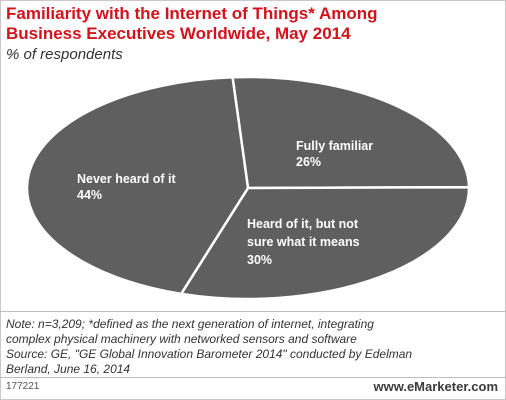  What do you see at coordinates (334, 146) in the screenshot?
I see `fully-familiar-label: Fully familiar` at bounding box center [334, 146].